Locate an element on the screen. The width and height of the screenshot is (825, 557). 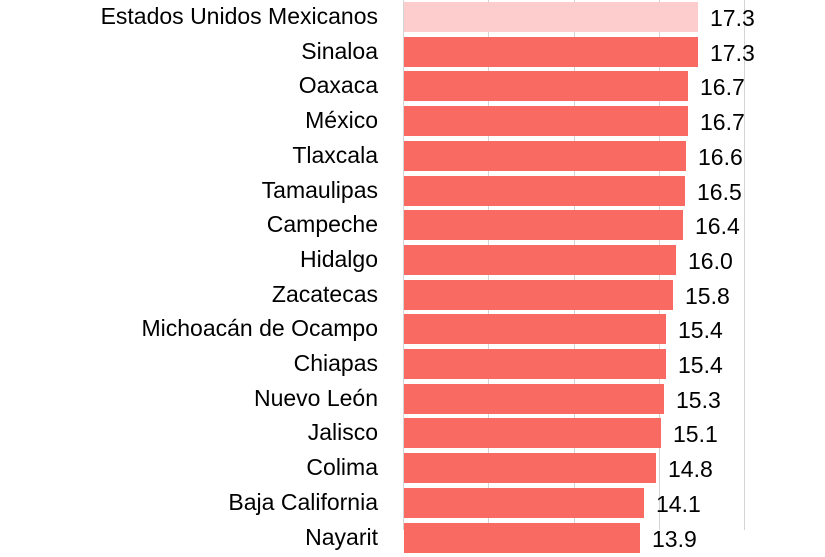
bar-row: Oaxaca 16.7 is located at coordinates (412, 87).